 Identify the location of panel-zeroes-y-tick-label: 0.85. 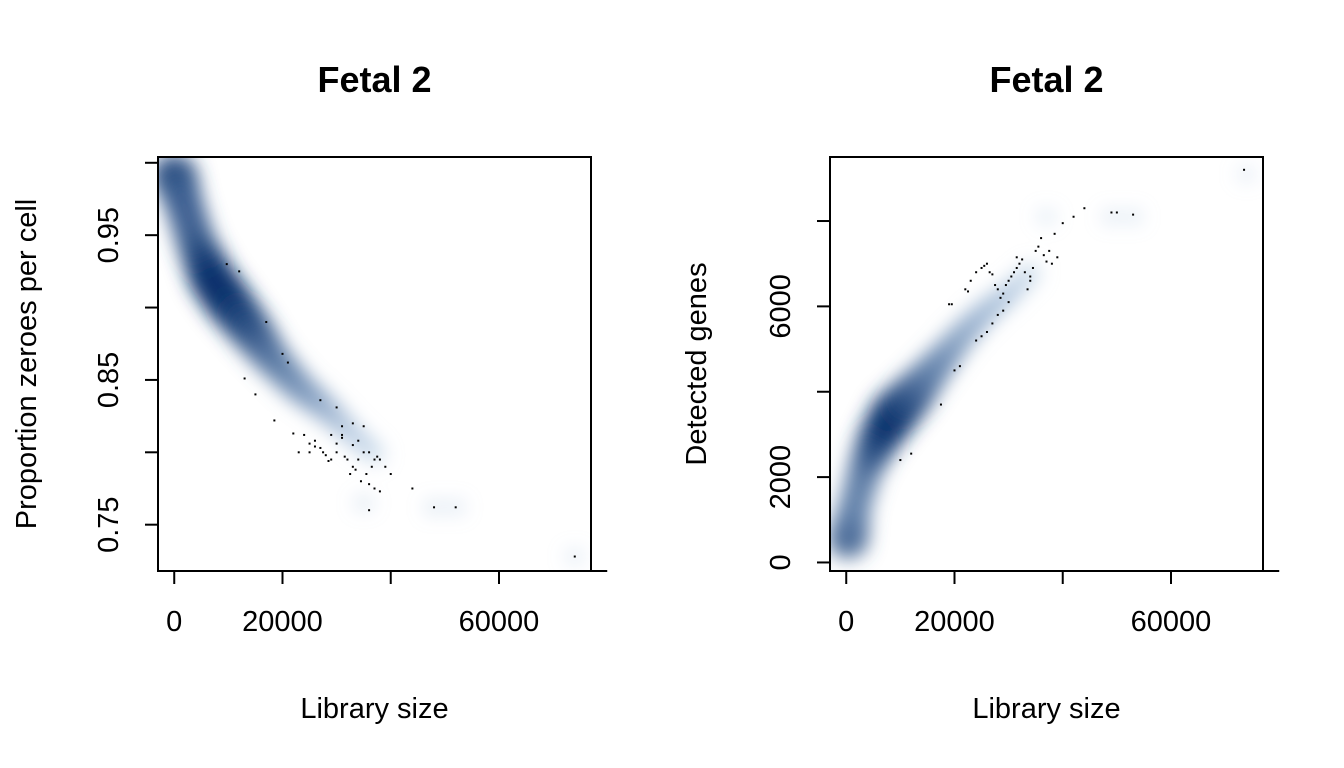
(109, 380).